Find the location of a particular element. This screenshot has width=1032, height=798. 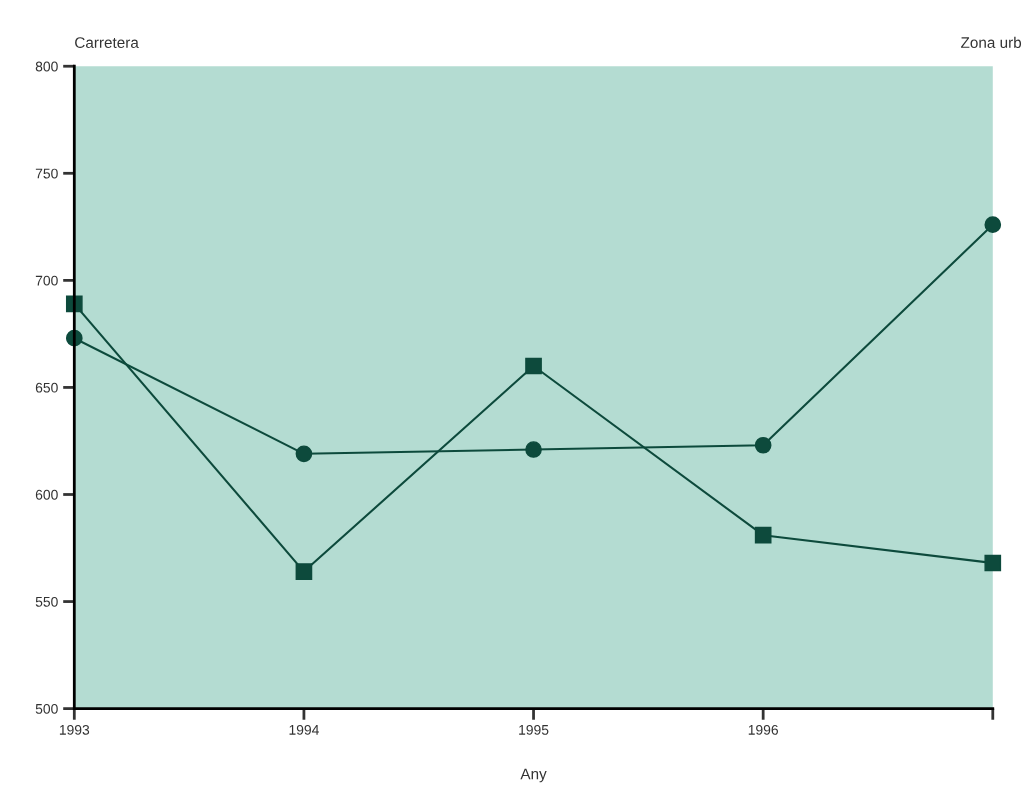

x-tick-label: 1993 is located at coordinates (74, 729).